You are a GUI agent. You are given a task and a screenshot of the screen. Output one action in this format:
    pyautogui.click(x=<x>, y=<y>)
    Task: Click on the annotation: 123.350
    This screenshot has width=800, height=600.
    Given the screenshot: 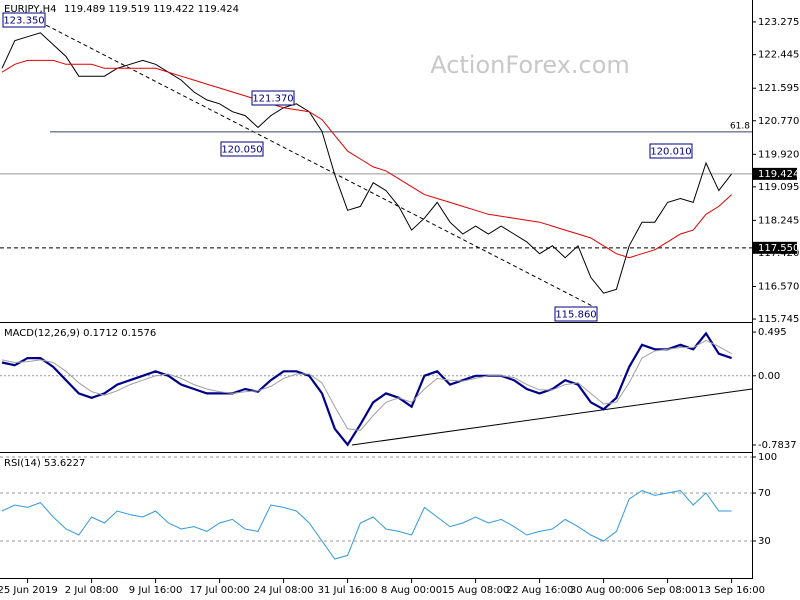 What is the action you would take?
    pyautogui.click(x=23, y=21)
    